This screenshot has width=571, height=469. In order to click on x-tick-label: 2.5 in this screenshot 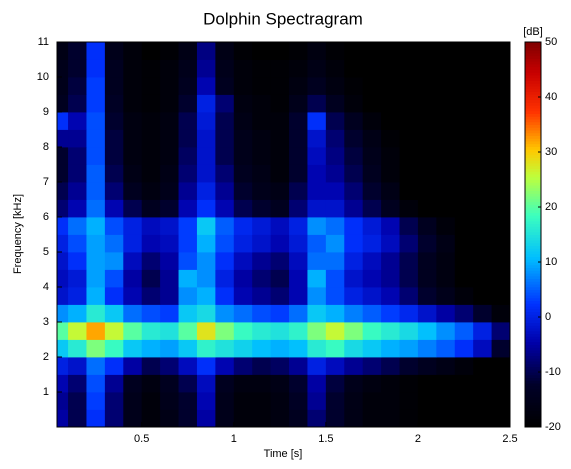, I will do `click(509, 439)`.